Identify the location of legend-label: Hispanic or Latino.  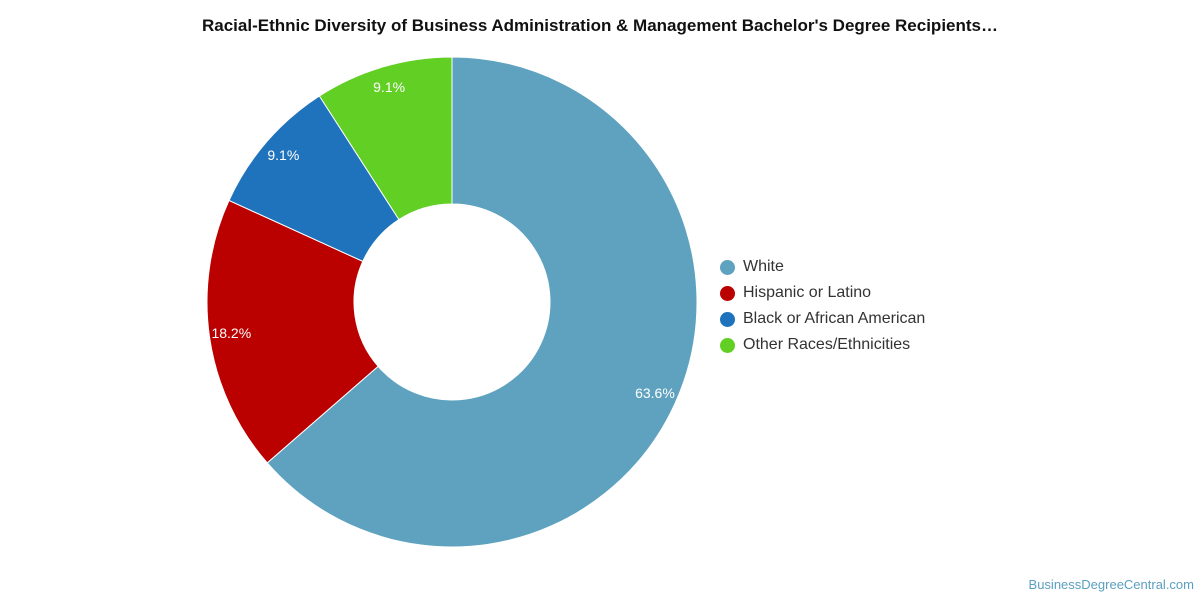
(807, 292).